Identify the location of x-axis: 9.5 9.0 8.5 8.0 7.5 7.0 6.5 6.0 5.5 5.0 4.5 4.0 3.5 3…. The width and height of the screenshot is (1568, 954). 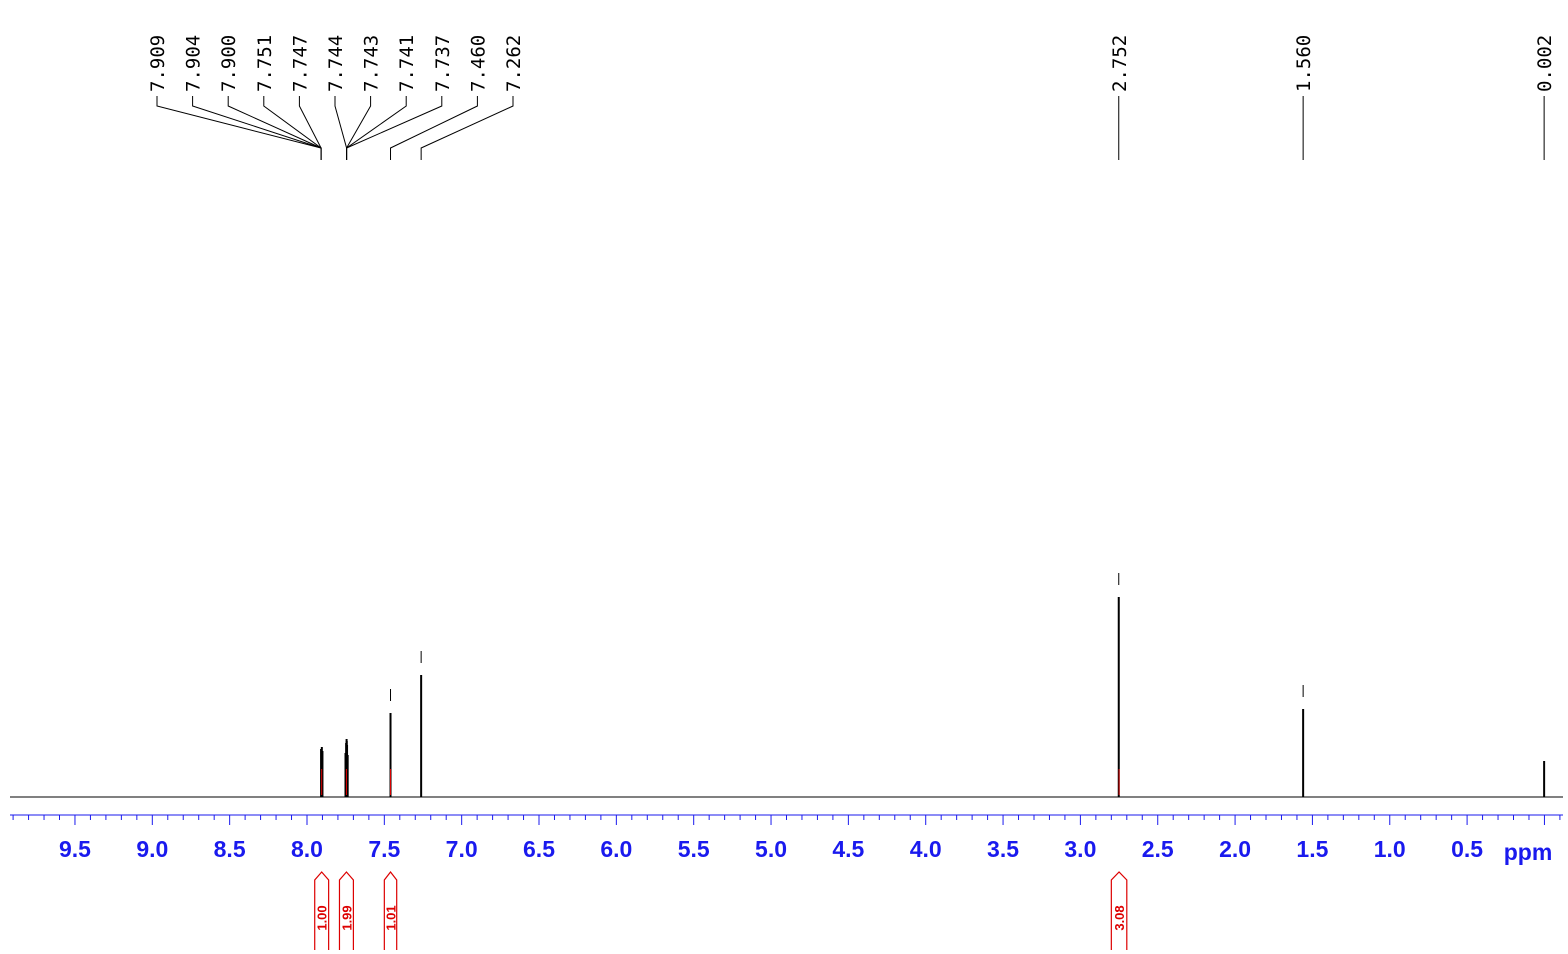
(786, 839).